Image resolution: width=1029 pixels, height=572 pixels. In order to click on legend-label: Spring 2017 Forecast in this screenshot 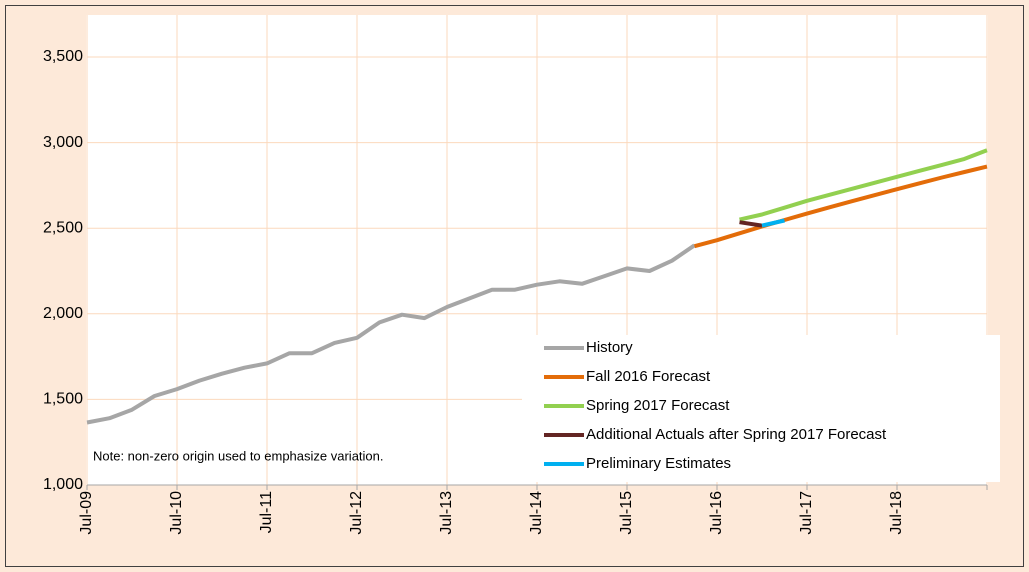, I will do `click(658, 405)`.